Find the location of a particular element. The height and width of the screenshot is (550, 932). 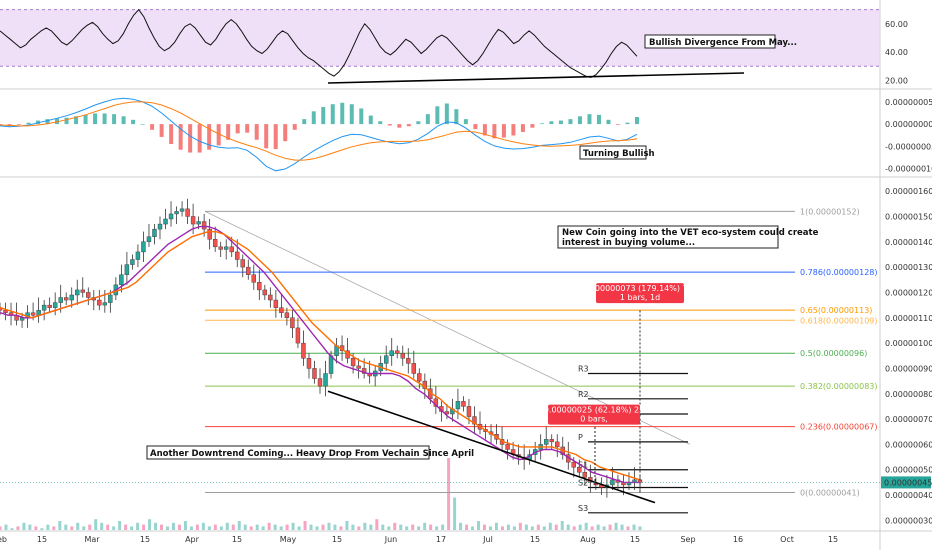

rsi-tick-label: 40.00 is located at coordinates (896, 52).